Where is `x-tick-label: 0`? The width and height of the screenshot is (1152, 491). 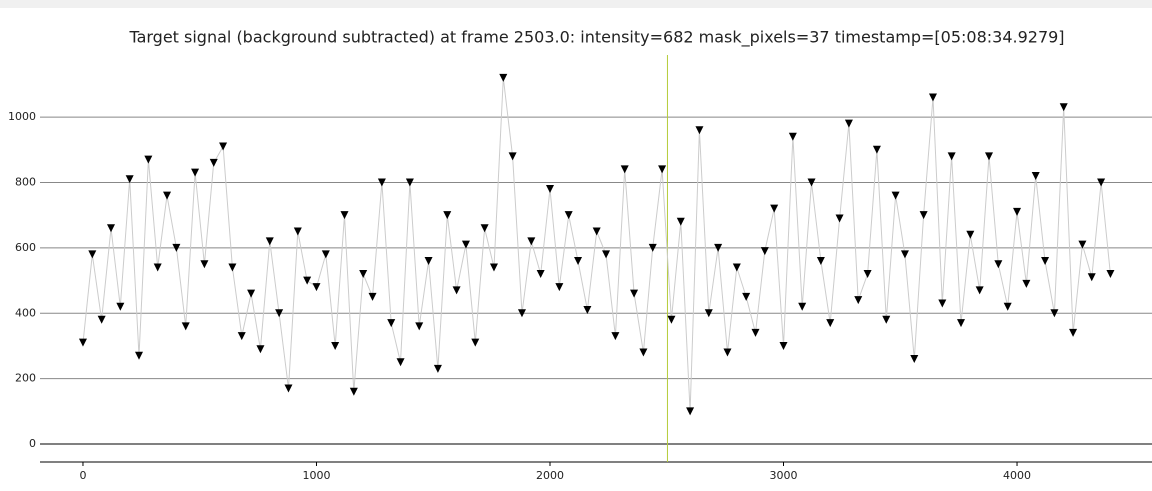 x-tick-label: 0 is located at coordinates (82, 475).